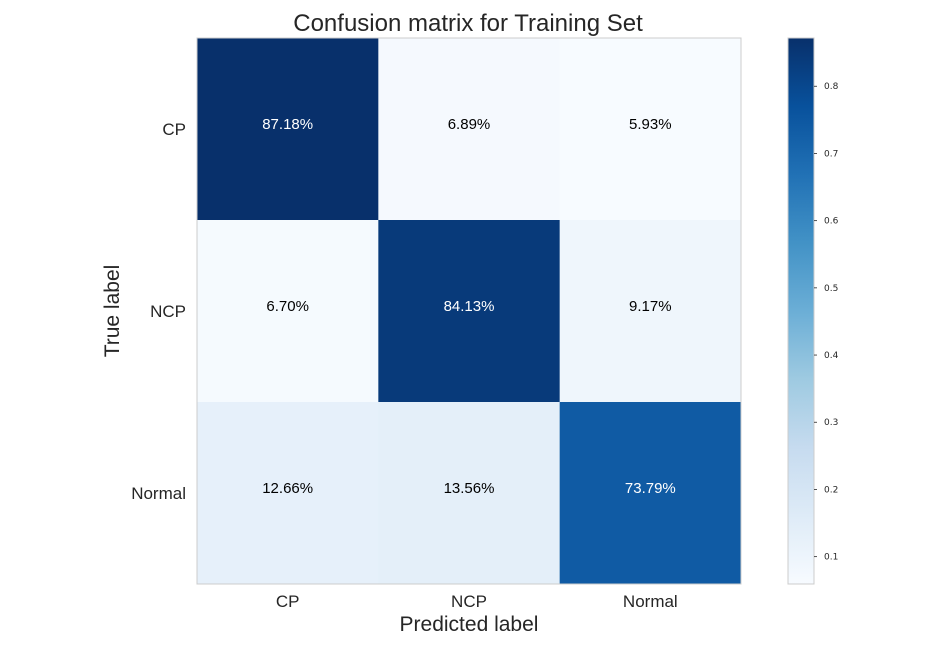 This screenshot has height=648, width=936. I want to click on cell-value-label: 6.70%, so click(287, 306).